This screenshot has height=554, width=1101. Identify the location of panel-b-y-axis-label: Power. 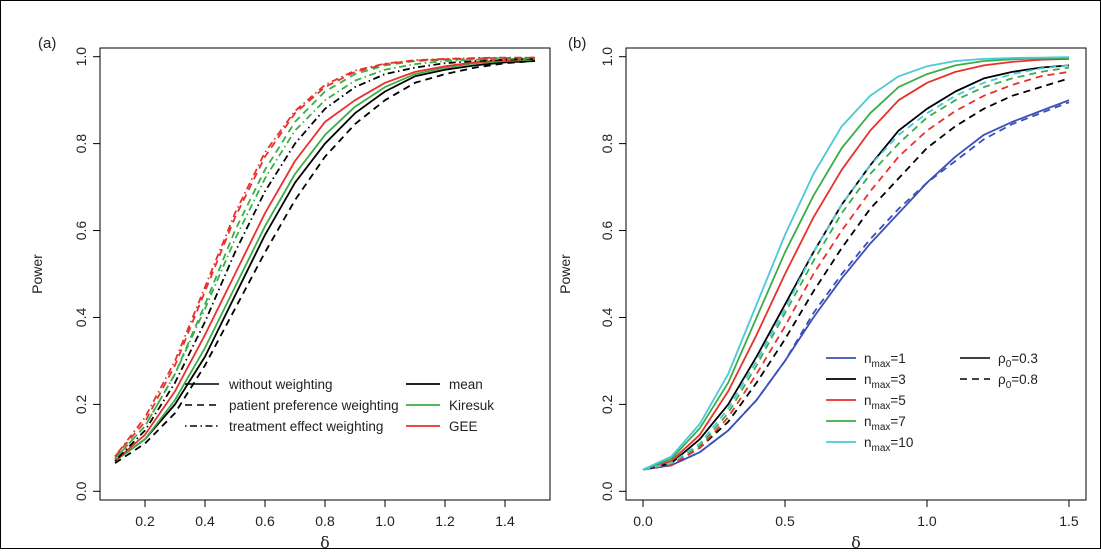
(565, 274).